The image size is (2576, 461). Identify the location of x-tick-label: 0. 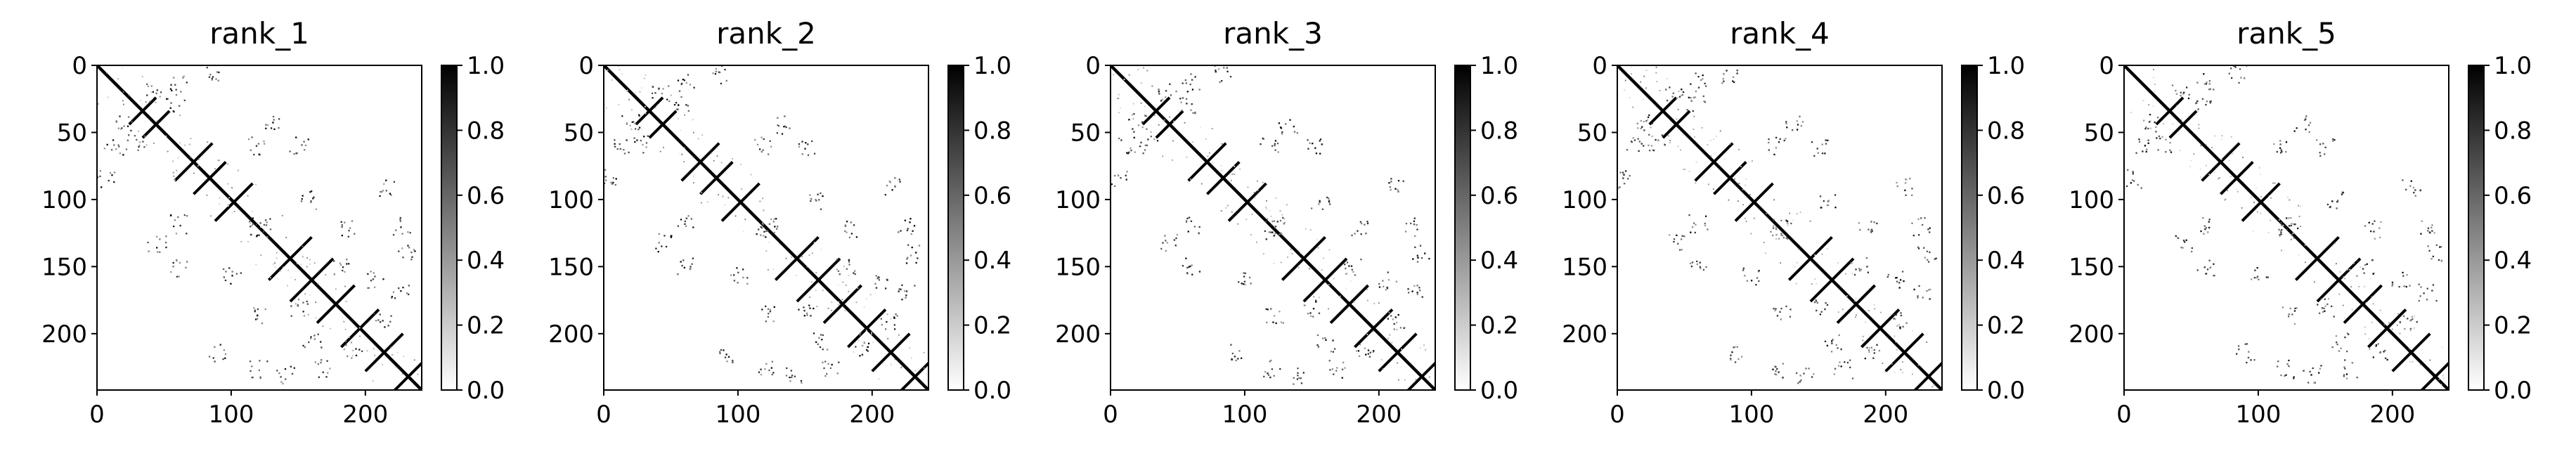
(97, 415).